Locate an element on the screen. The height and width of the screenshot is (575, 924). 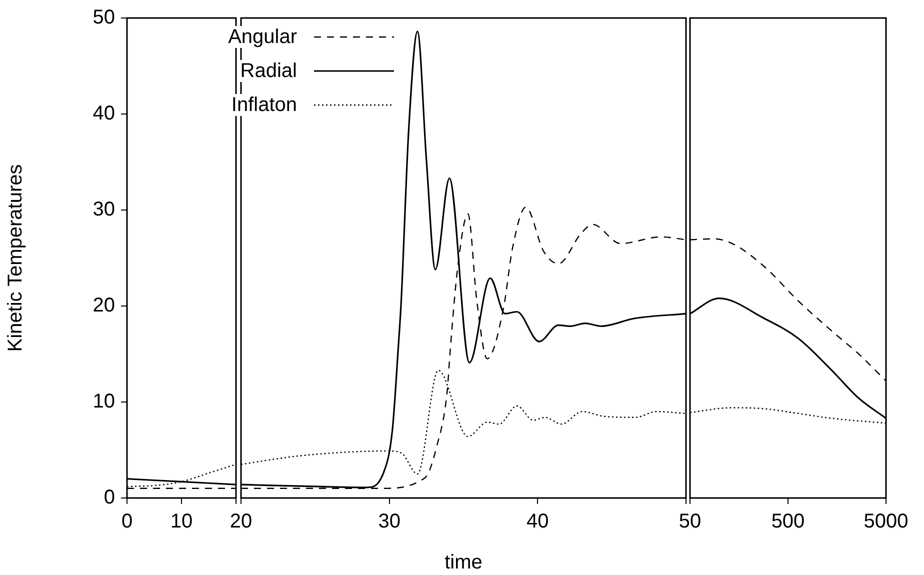
y-tick-label: 10 is located at coordinates (103, 401).